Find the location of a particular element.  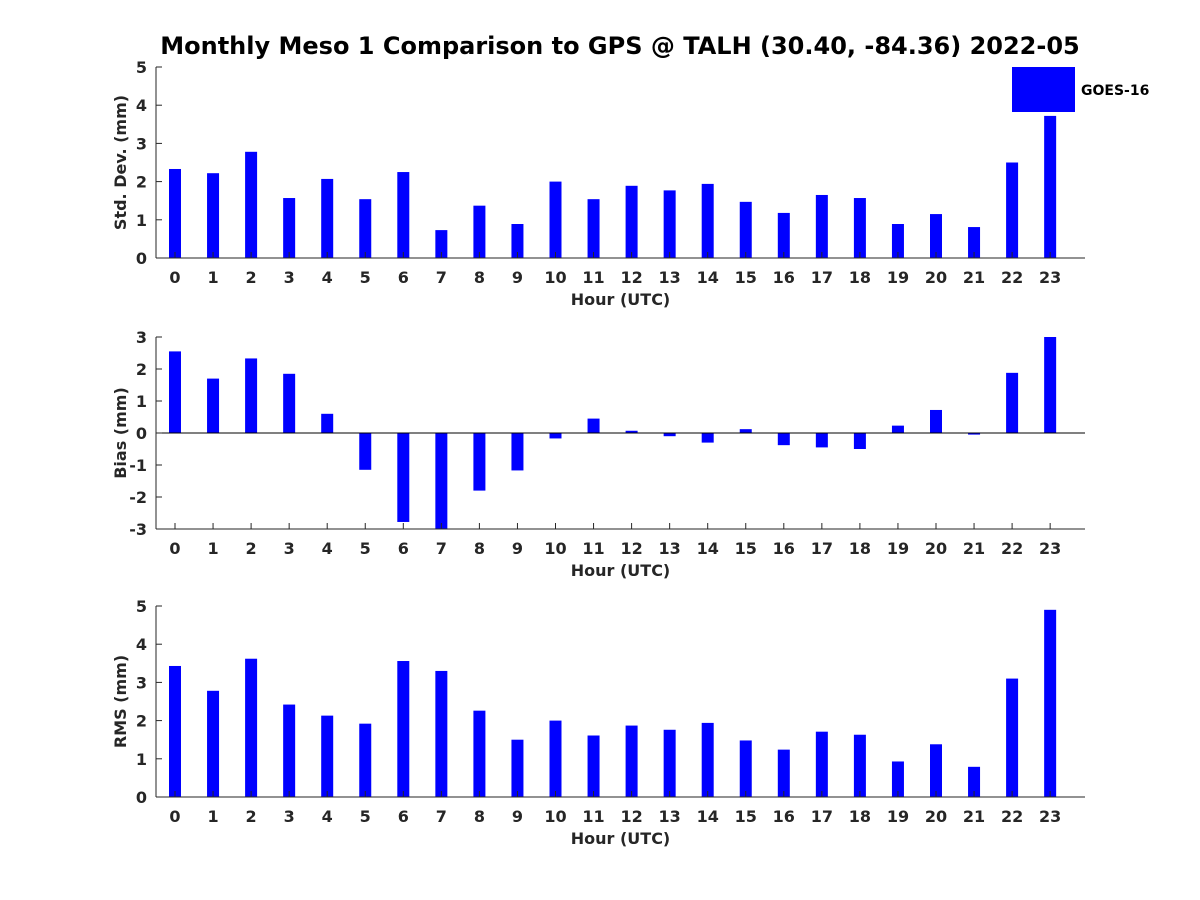

x-tick-label: 23 is located at coordinates (1050, 816).